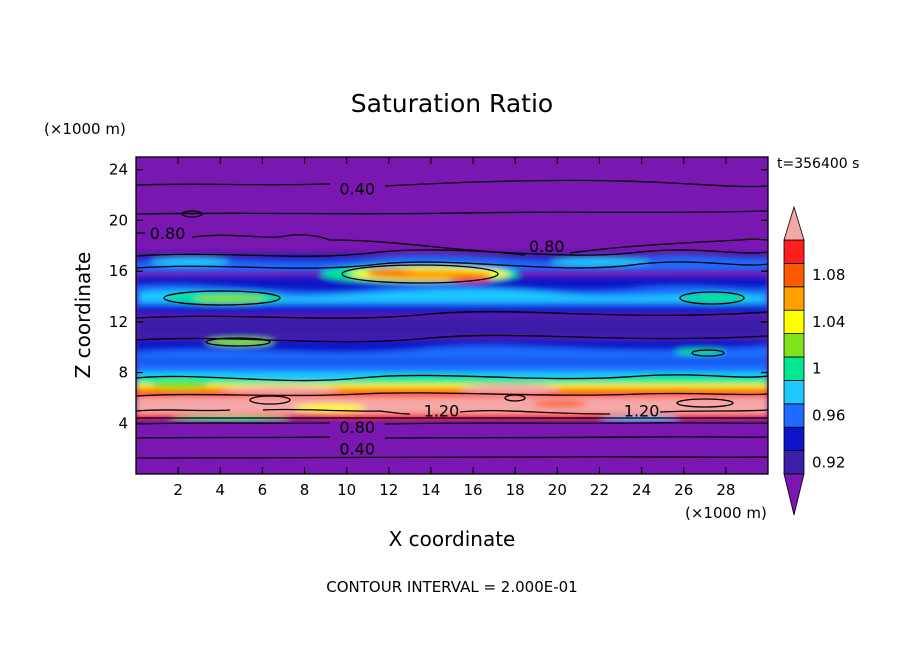 The height and width of the screenshot is (654, 904). Describe the element at coordinates (123, 423) in the screenshot. I see `y-tick-label: 4` at that location.